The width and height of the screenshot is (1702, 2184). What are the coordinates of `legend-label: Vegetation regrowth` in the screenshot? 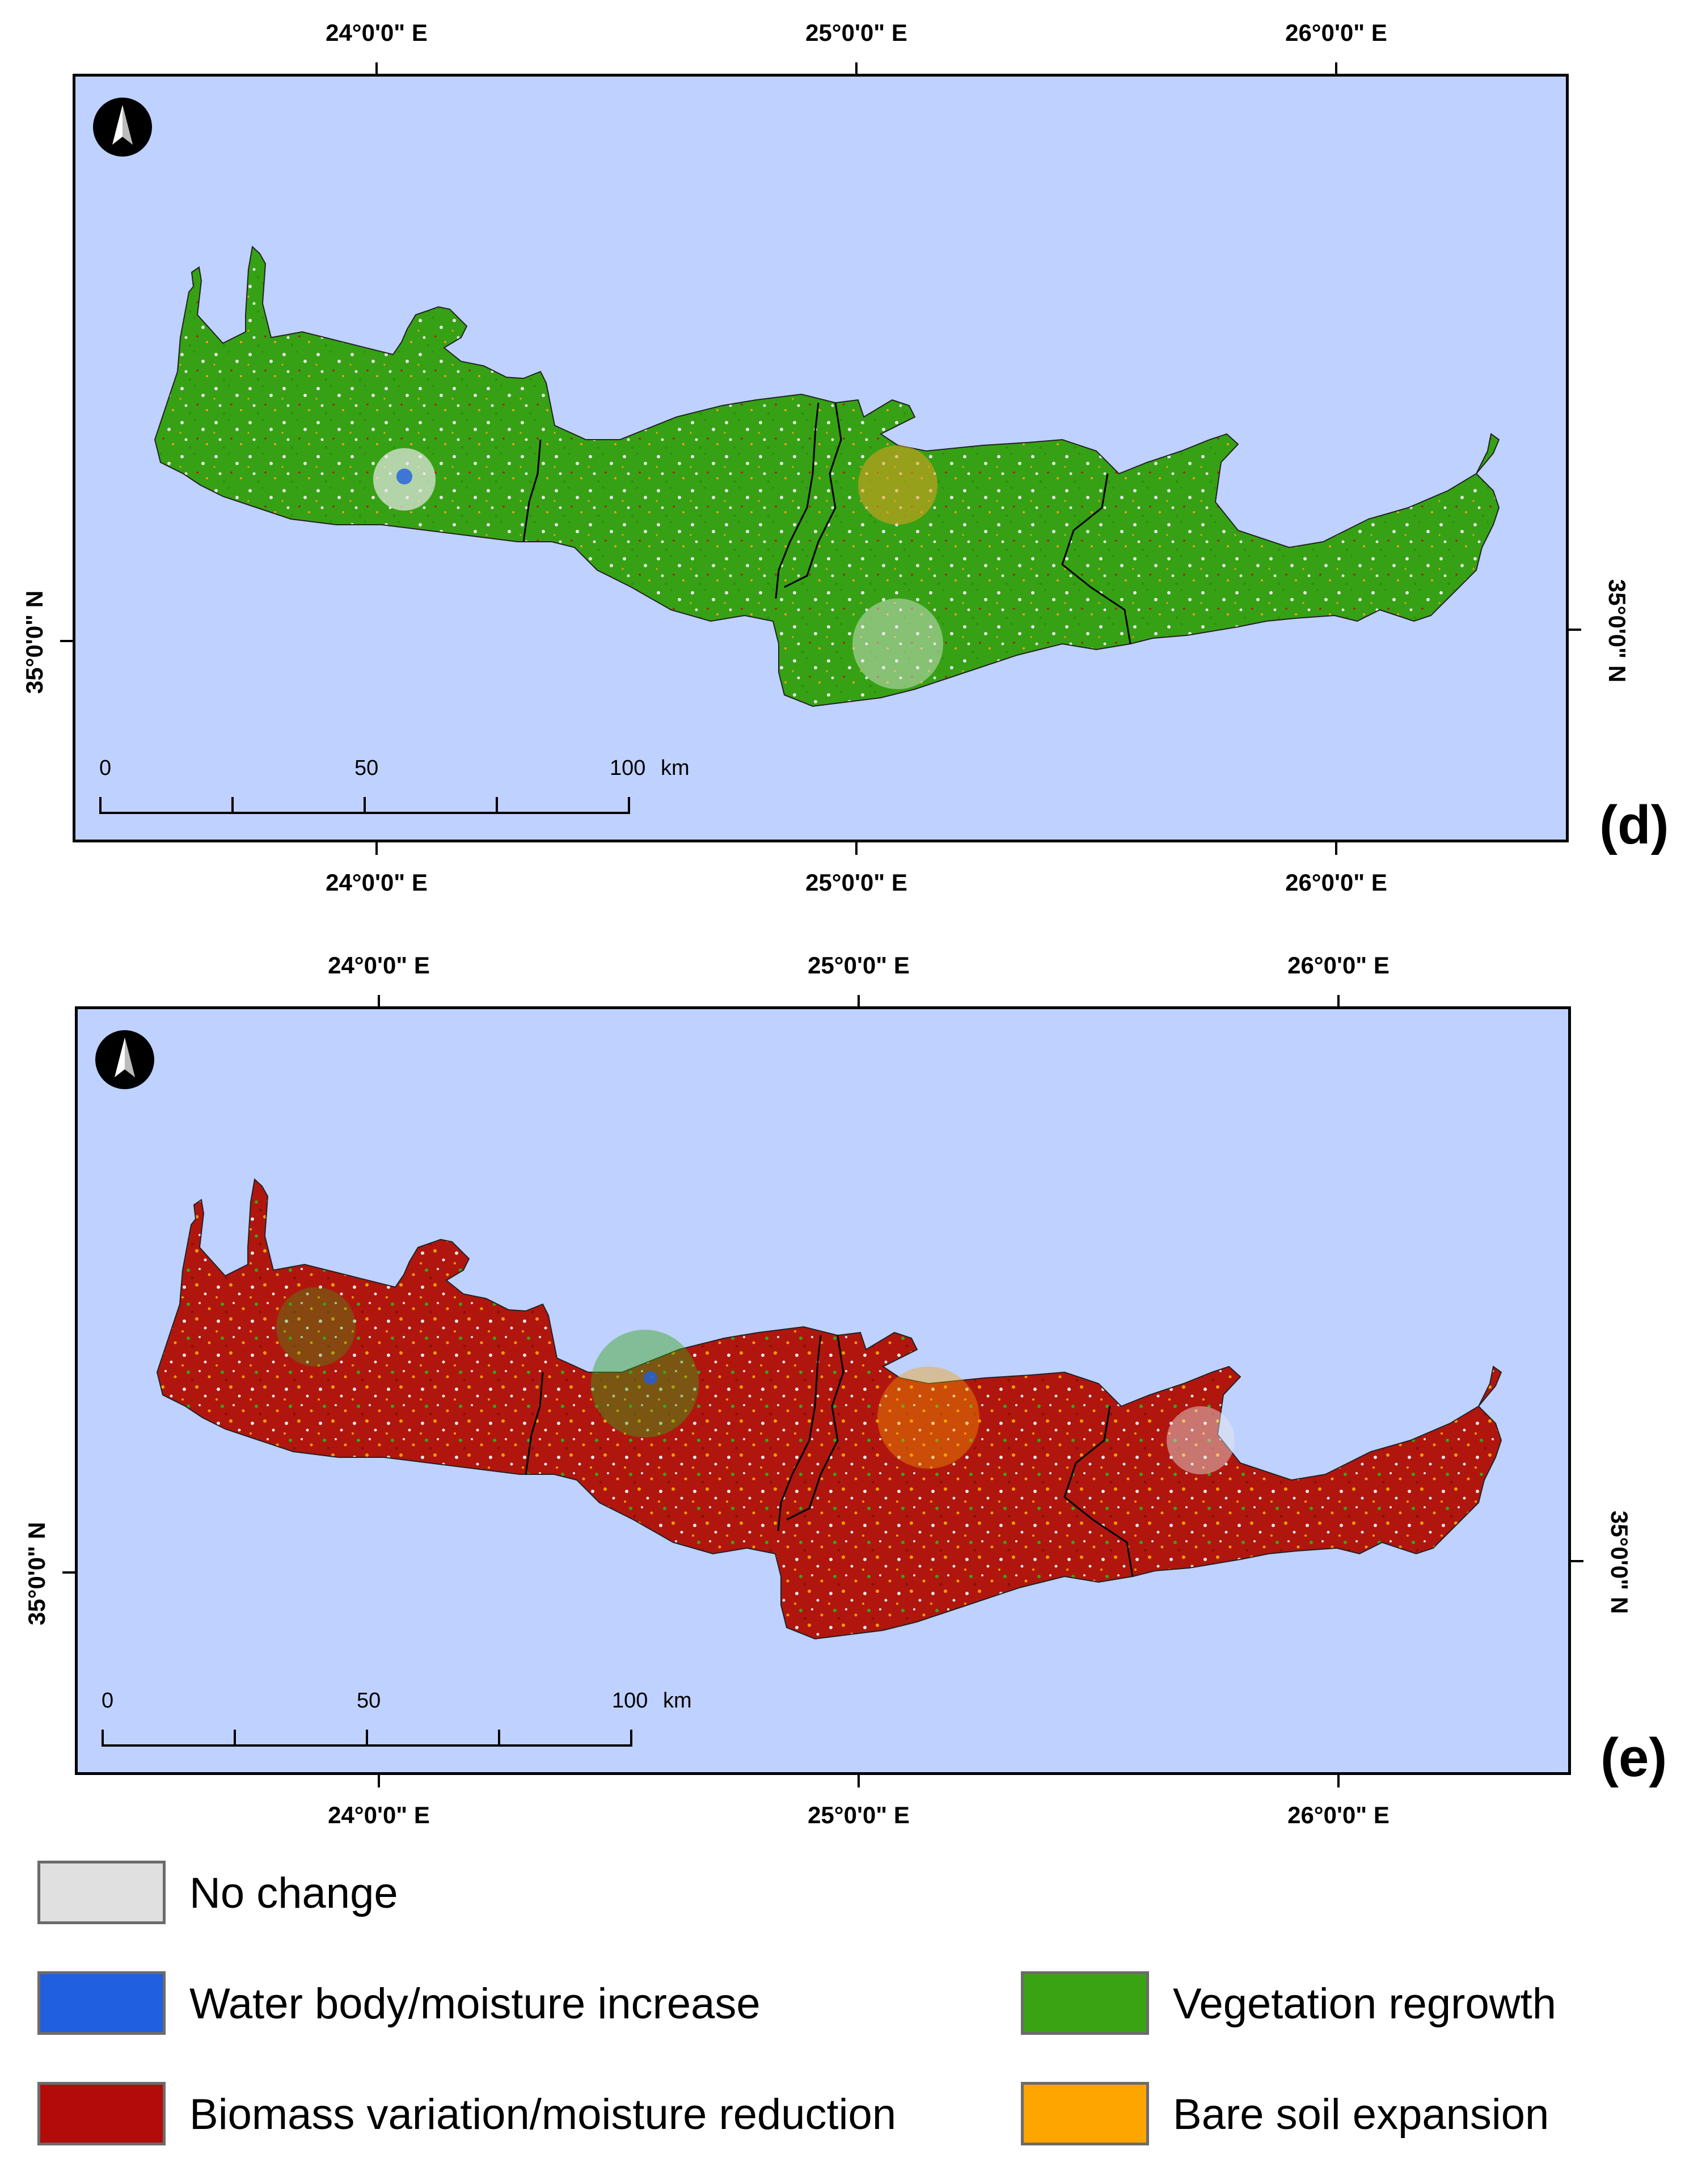 It's located at (1365, 2004).